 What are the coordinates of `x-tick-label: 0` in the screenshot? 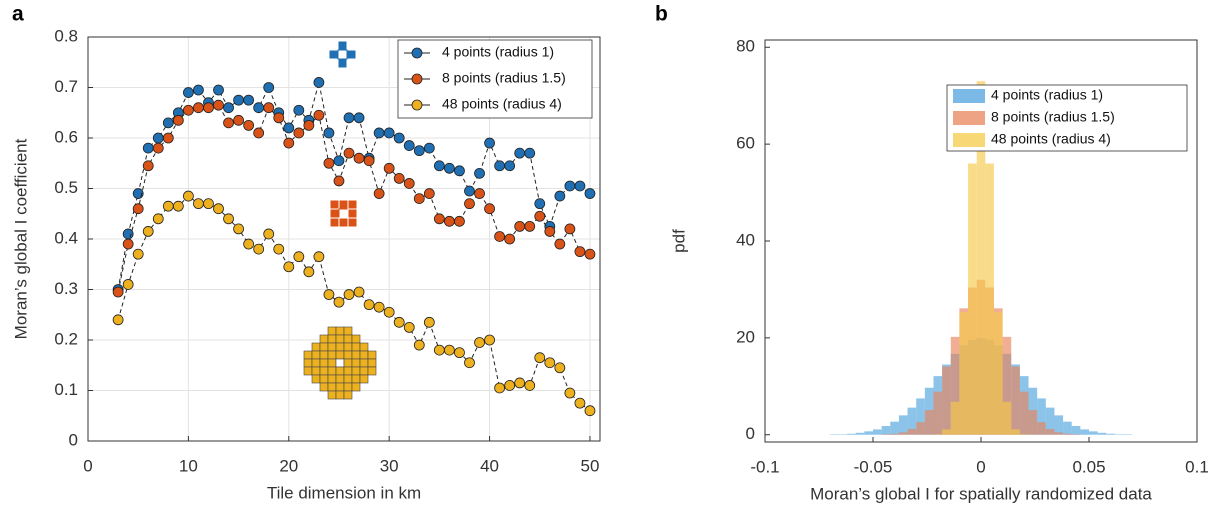 It's located at (87, 465).